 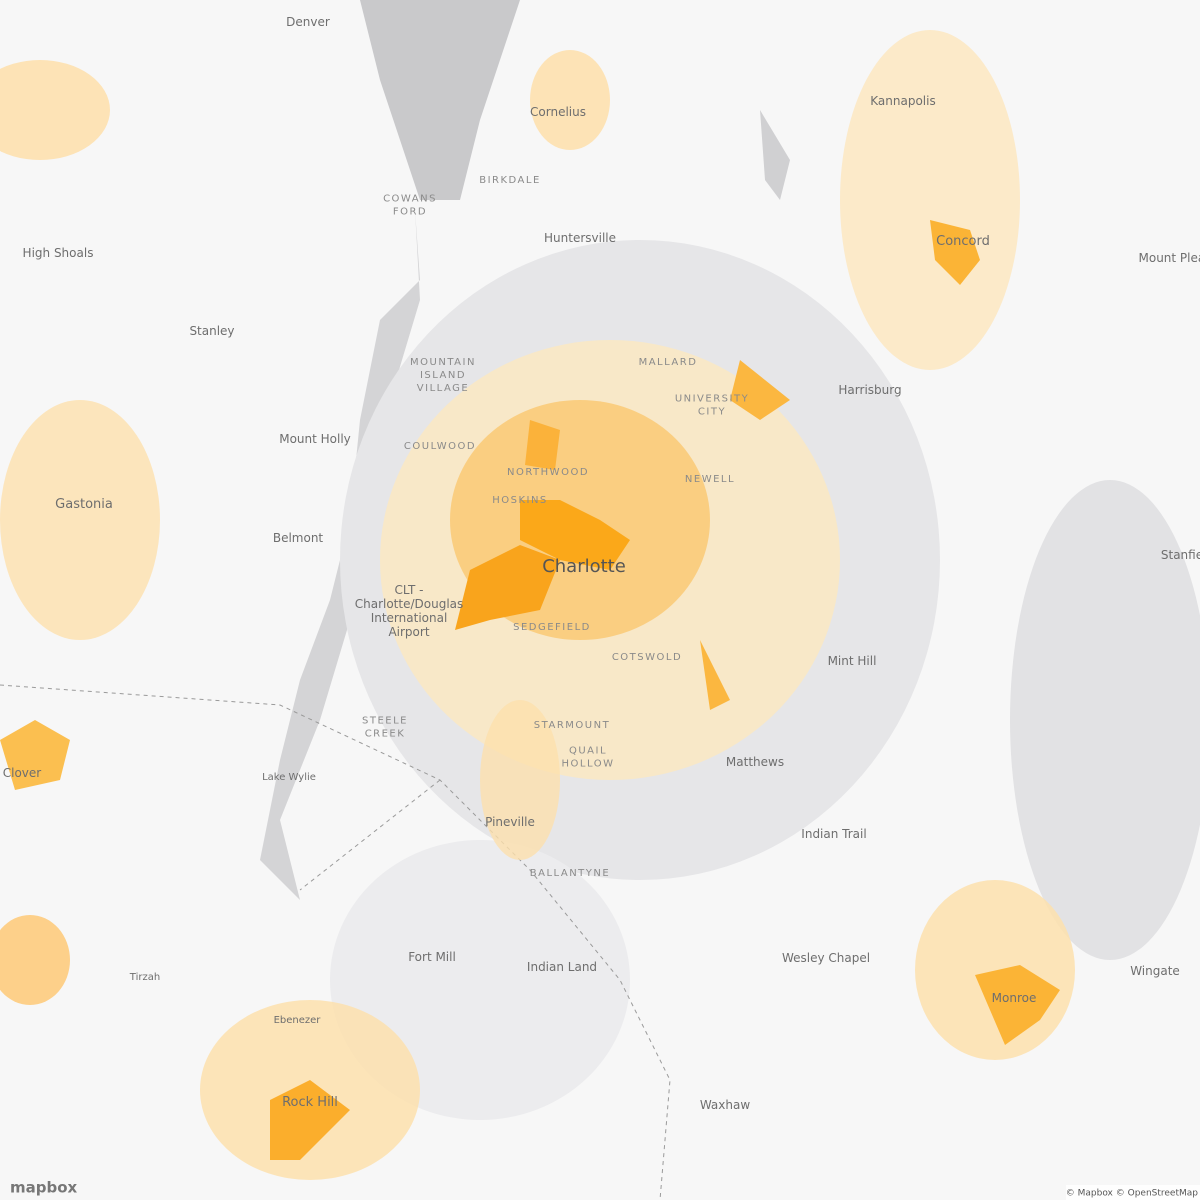 I want to click on place-label-line: HOSKINS, so click(x=520, y=500).